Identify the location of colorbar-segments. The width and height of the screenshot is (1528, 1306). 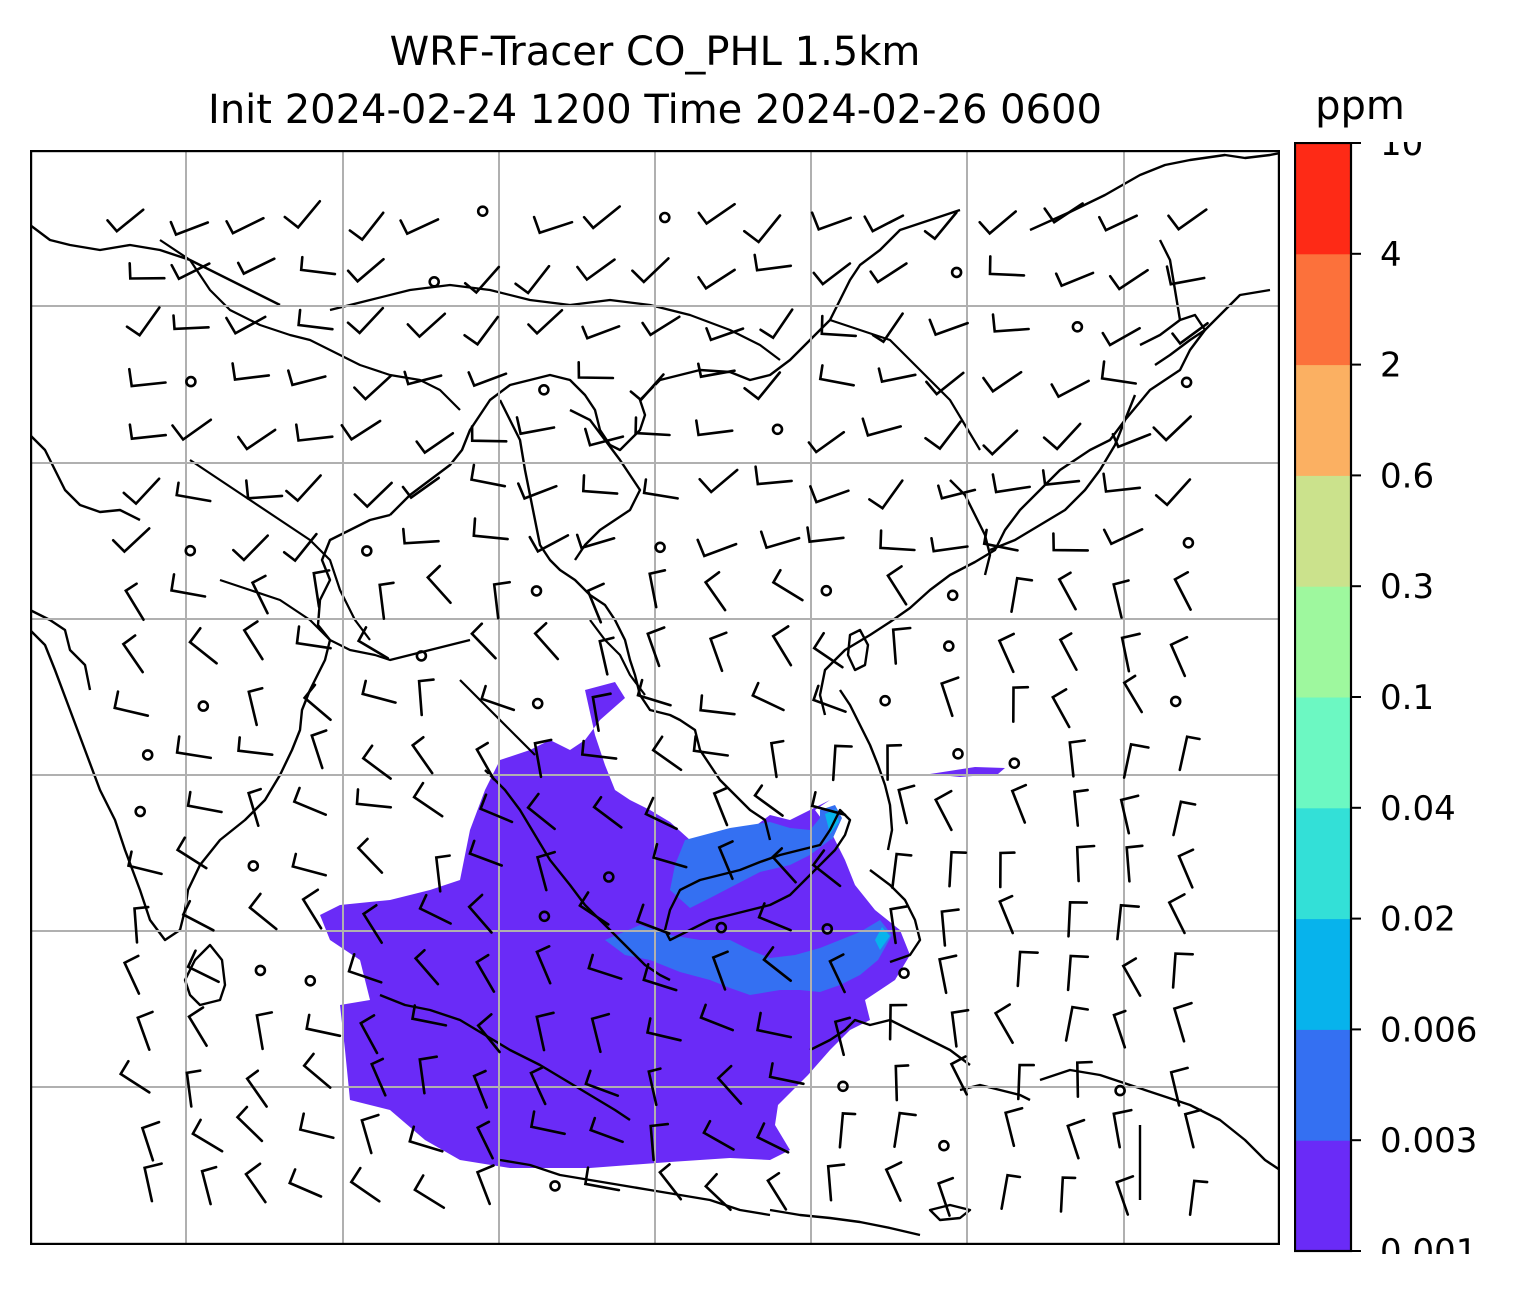
(1323, 697).